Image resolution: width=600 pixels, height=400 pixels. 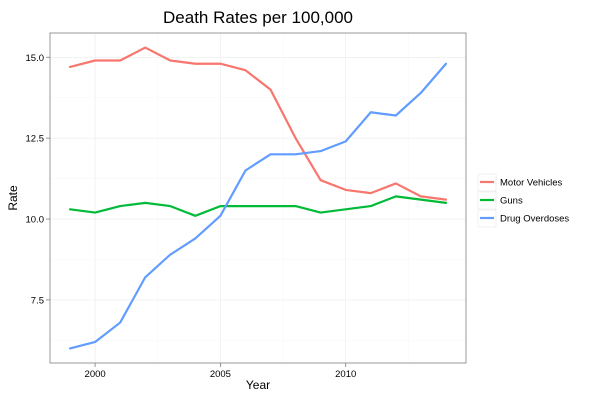 I want to click on x-axis-ticks: 2000 2005 2010, so click(x=220, y=371).